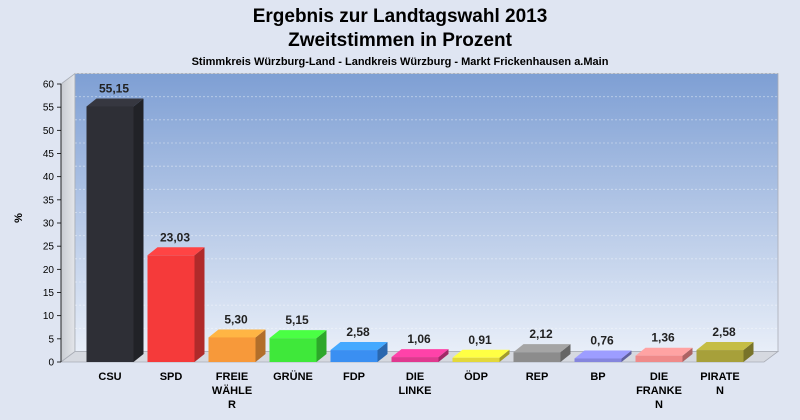  Describe the element at coordinates (109, 377) in the screenshot. I see `x-tick-label: CSU` at that location.